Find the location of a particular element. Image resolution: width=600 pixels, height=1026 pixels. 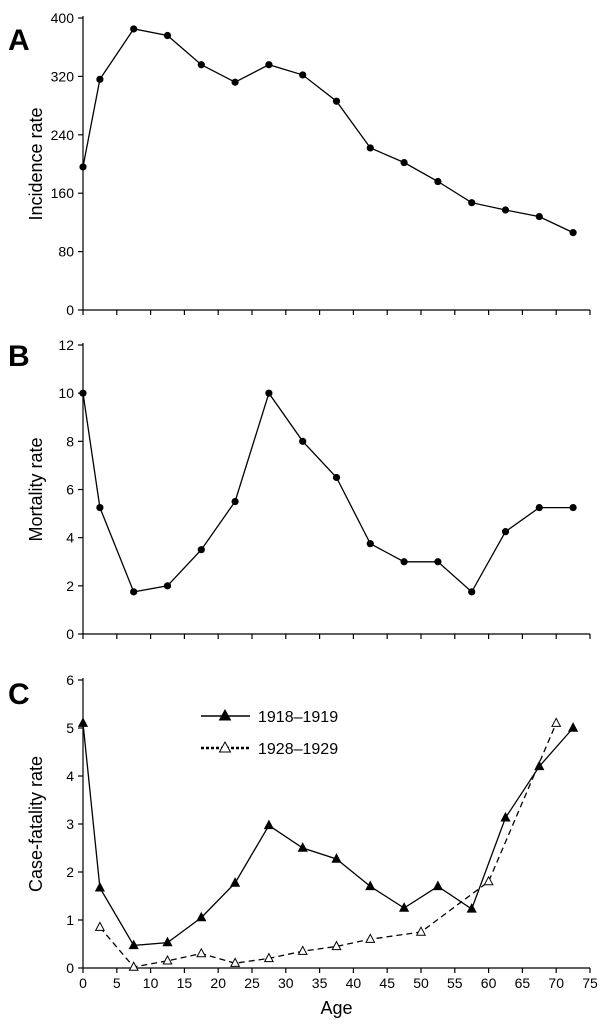

y-tick-label: 5 is located at coordinates (70, 728).